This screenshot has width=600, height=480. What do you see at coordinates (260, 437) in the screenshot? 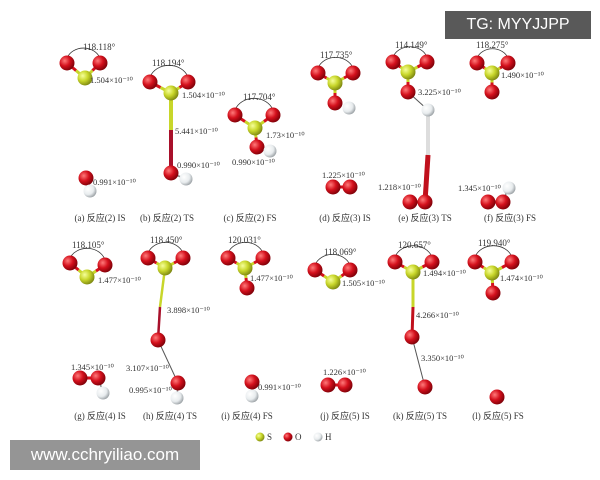
I see `legend-sulfur-atom` at bounding box center [260, 437].